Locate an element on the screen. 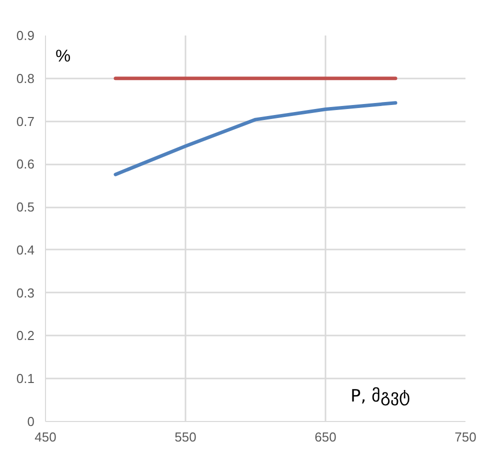 This screenshot has height=470, width=493. y-tick-label: 0.2 is located at coordinates (25, 336).